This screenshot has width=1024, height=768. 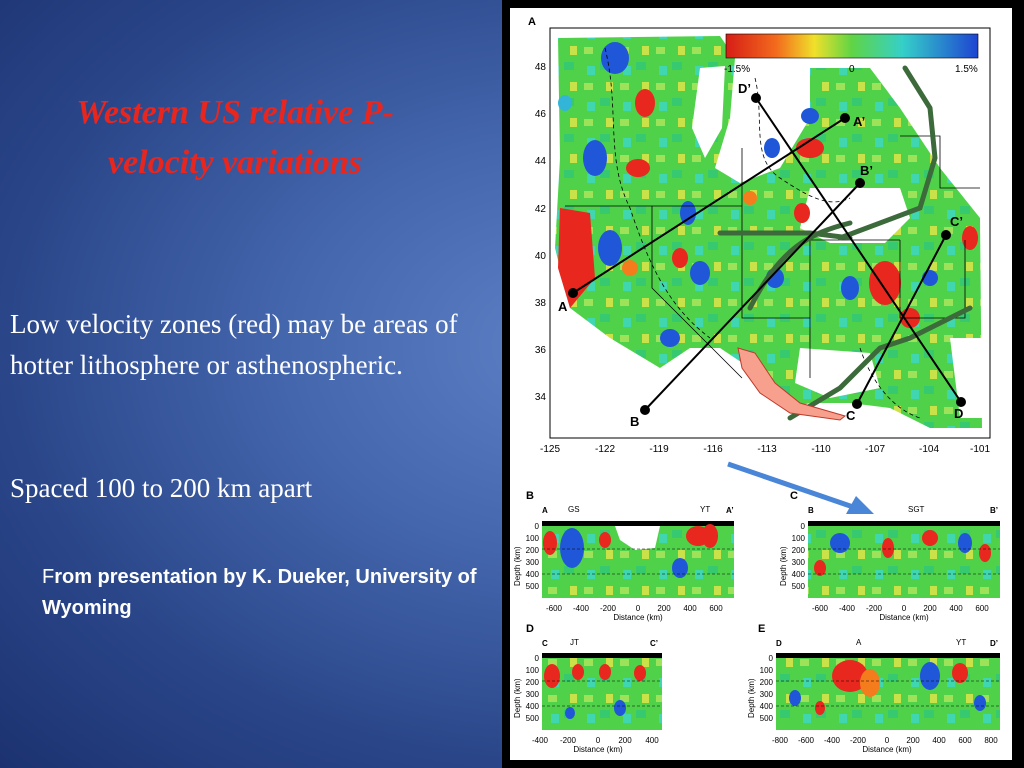 I want to click on lon-tick: -110, so click(x=821, y=449).